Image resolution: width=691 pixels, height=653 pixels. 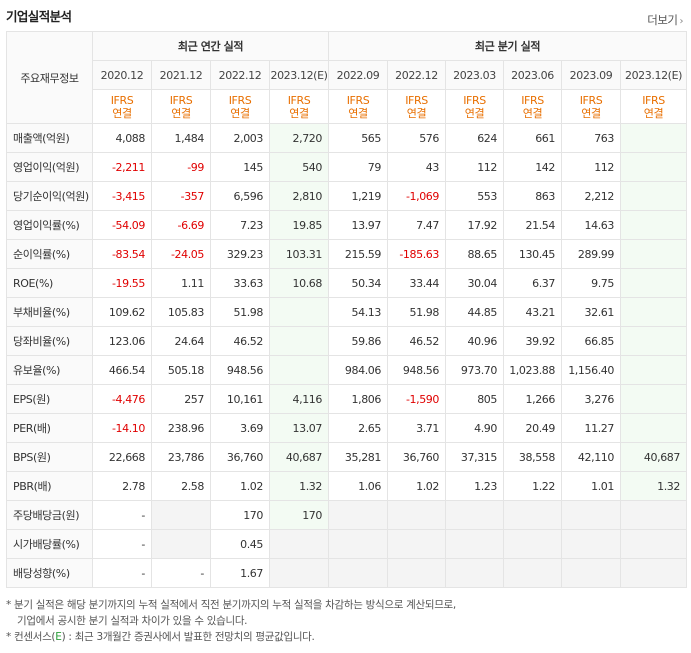 I want to click on footnote-2-prefix: * 컨센서스(, so click(x=31, y=637).